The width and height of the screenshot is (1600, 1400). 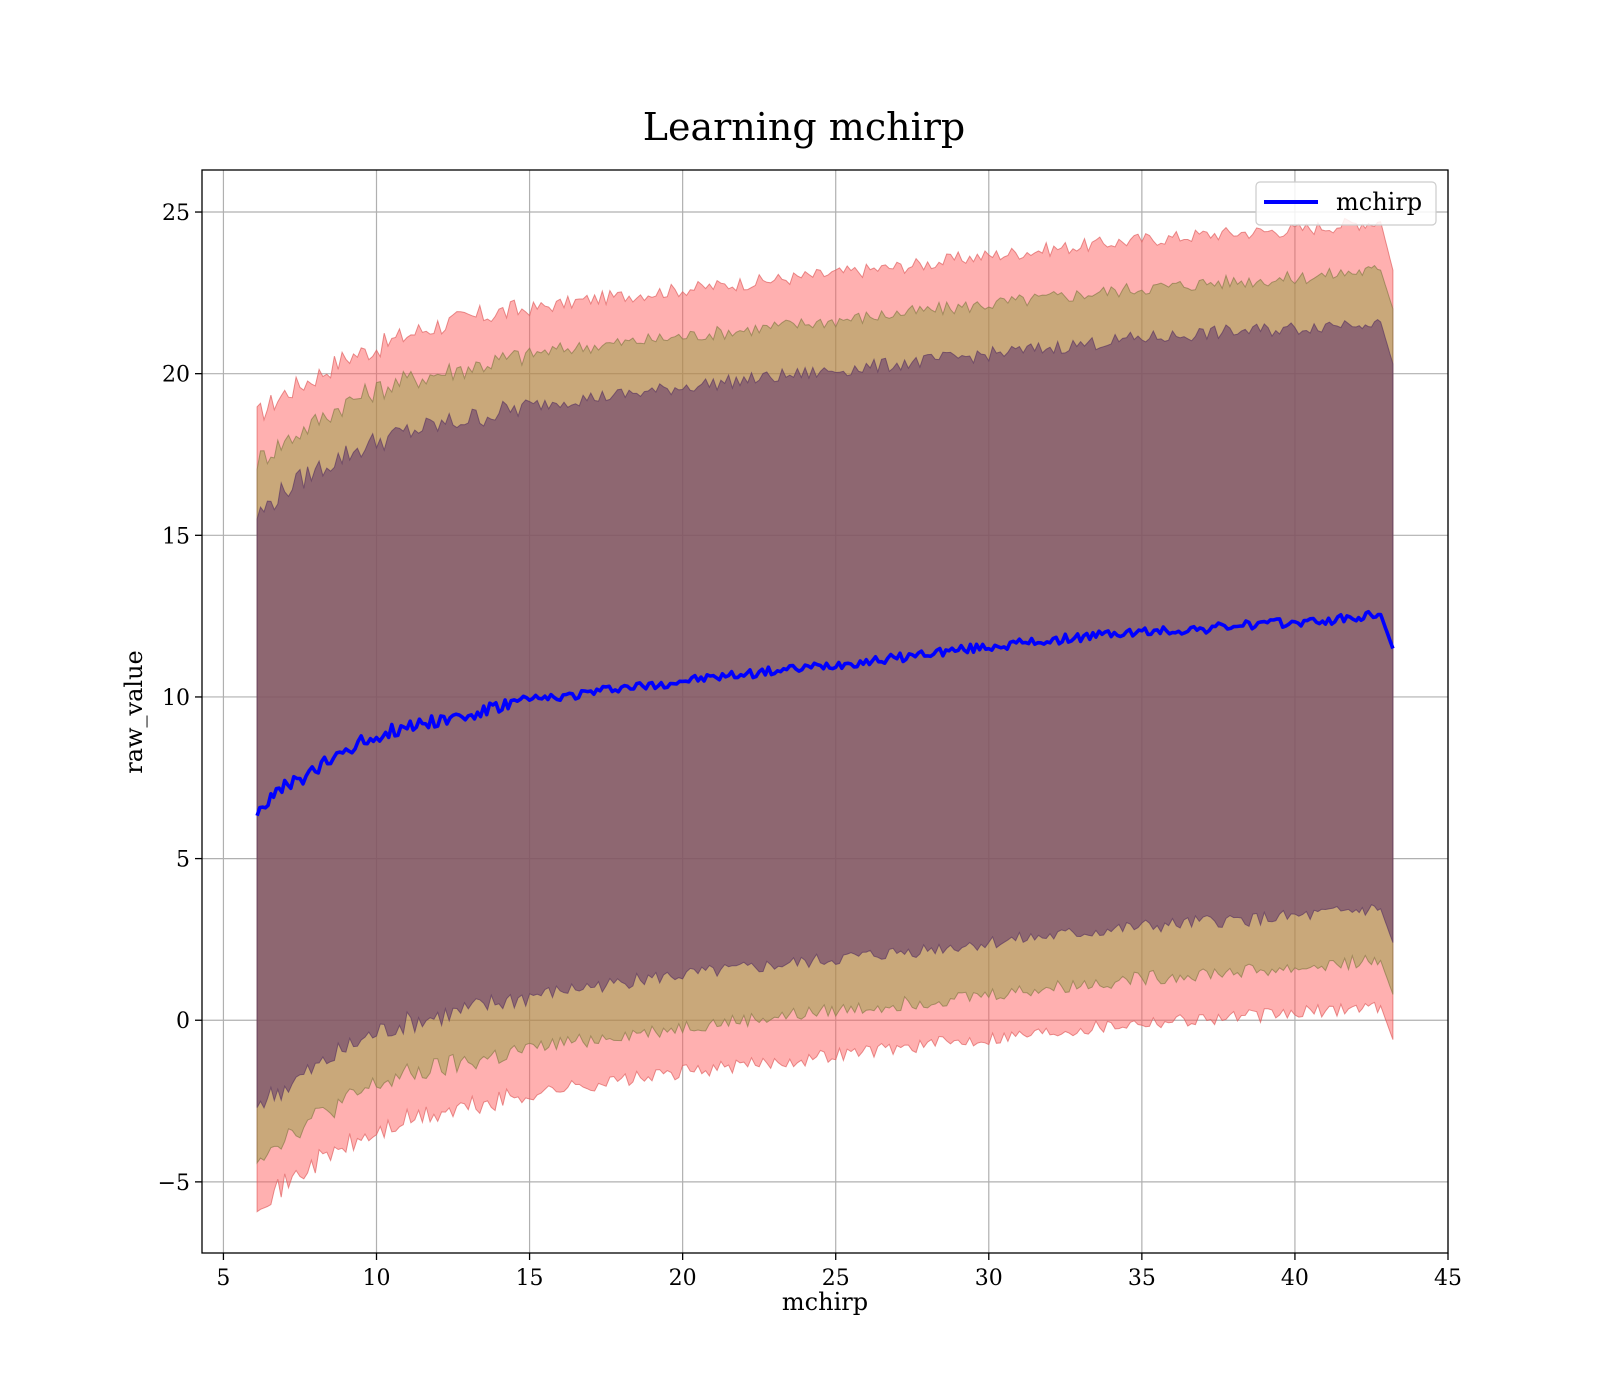 What do you see at coordinates (176, 375) in the screenshot?
I see `y-tick-label: 20` at bounding box center [176, 375].